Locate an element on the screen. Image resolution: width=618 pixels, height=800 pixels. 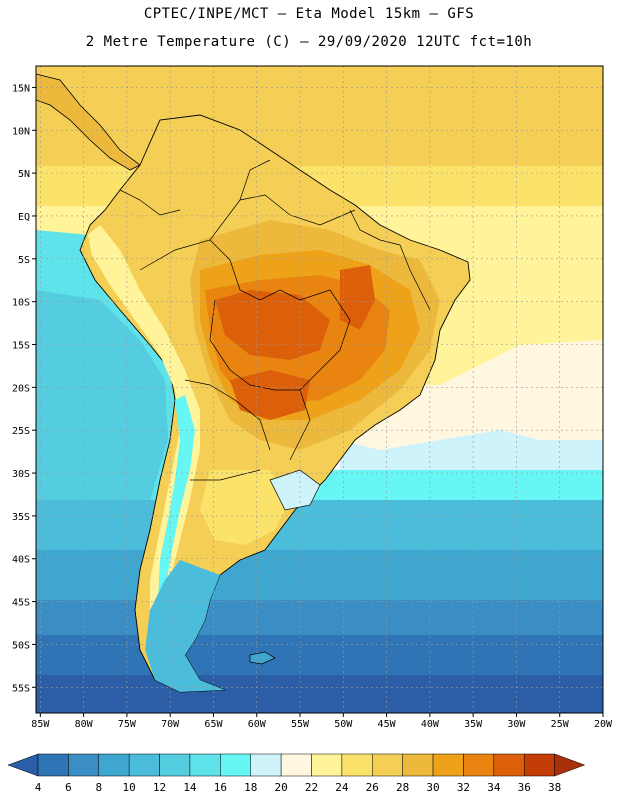
lon-tick-label: 50W is located at coordinates (343, 724).